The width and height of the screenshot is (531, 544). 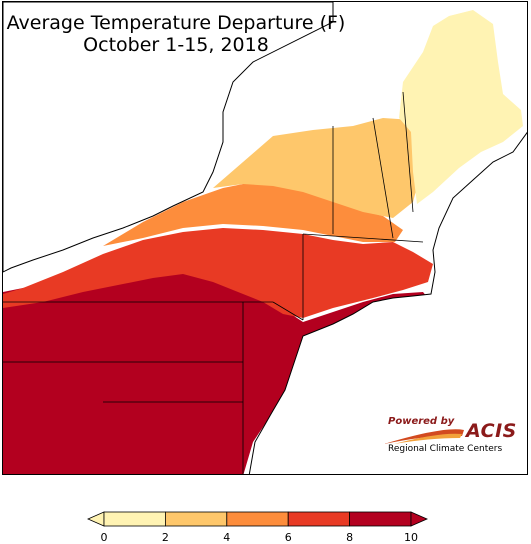 I want to click on legend-tick-label: 8, so click(x=350, y=537).